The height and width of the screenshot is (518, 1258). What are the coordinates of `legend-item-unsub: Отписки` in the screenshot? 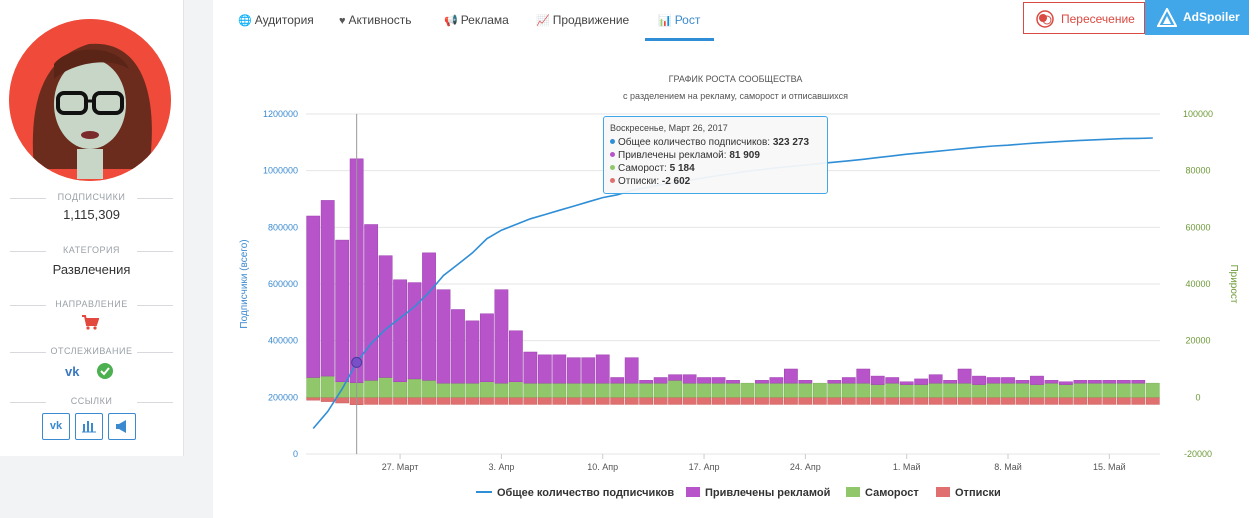 It's located at (968, 493).